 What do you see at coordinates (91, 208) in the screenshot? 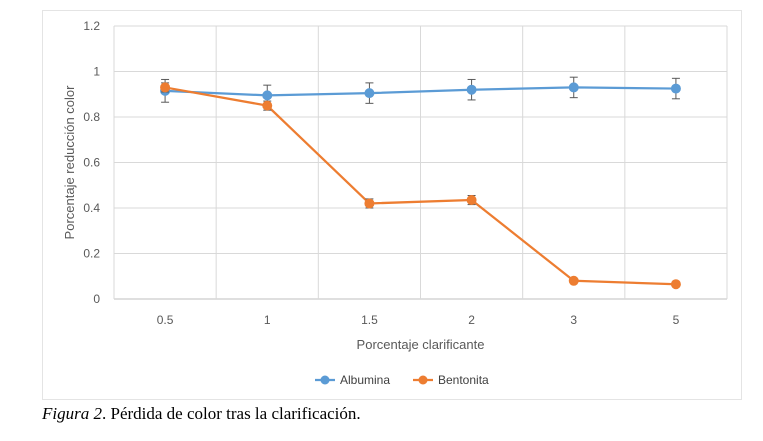
I see `y-tick-label-2: 0.4` at bounding box center [91, 208].